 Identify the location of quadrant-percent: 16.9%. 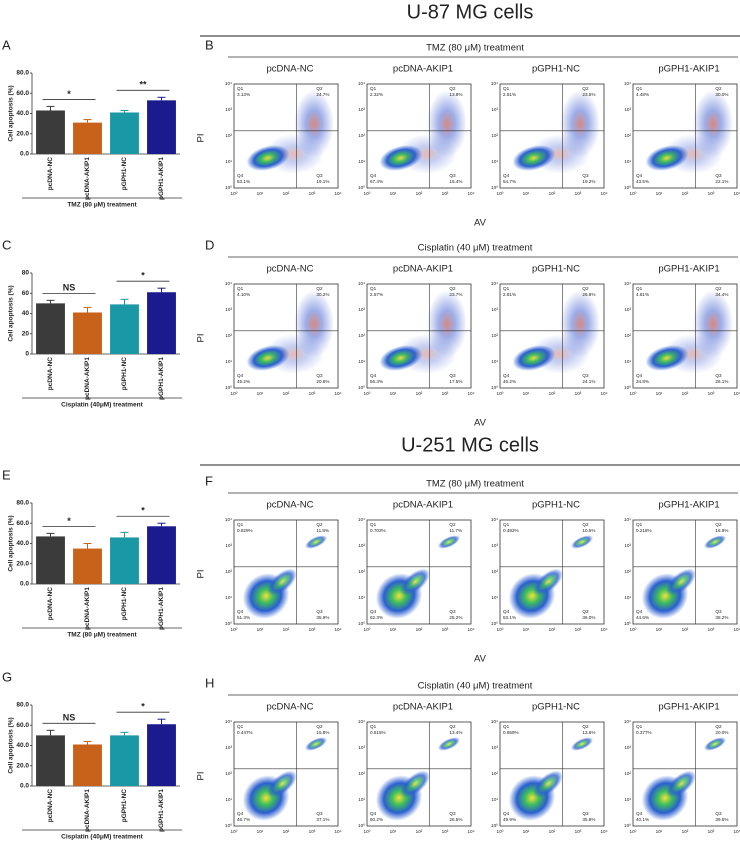
(721, 530).